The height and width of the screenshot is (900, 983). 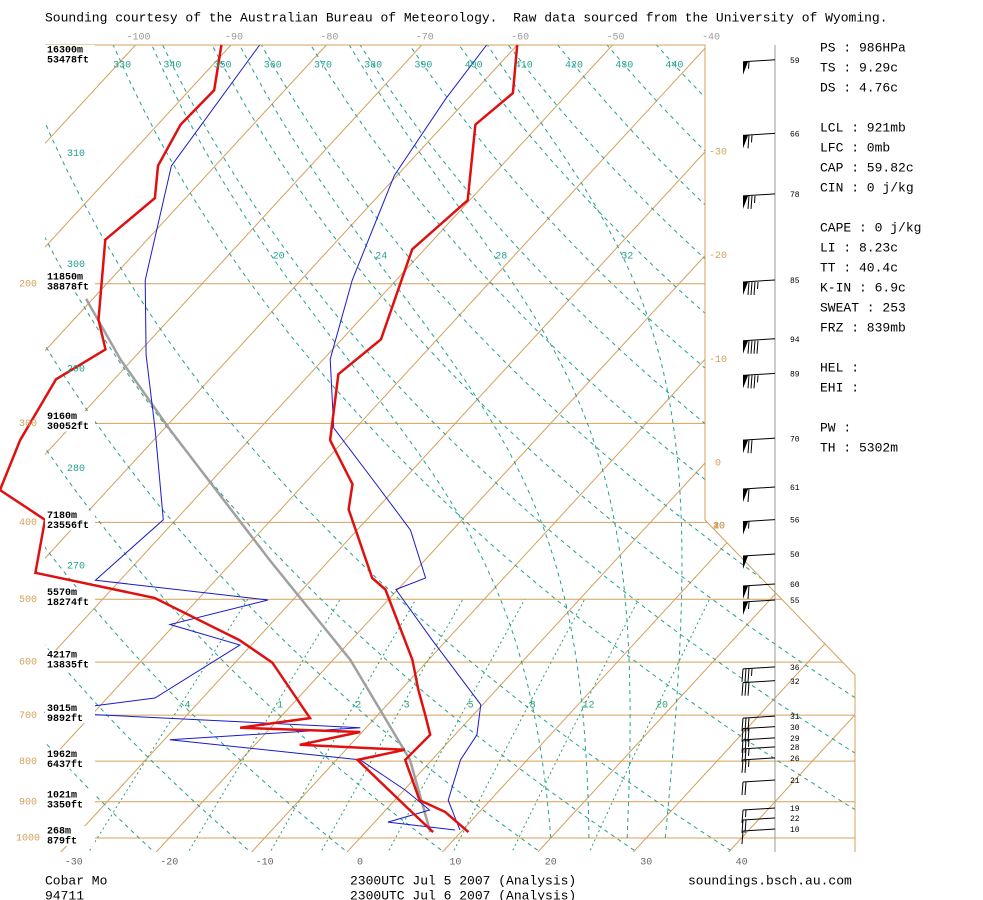 What do you see at coordinates (770, 880) in the screenshot?
I see `site: soundings.bsch.au.com` at bounding box center [770, 880].